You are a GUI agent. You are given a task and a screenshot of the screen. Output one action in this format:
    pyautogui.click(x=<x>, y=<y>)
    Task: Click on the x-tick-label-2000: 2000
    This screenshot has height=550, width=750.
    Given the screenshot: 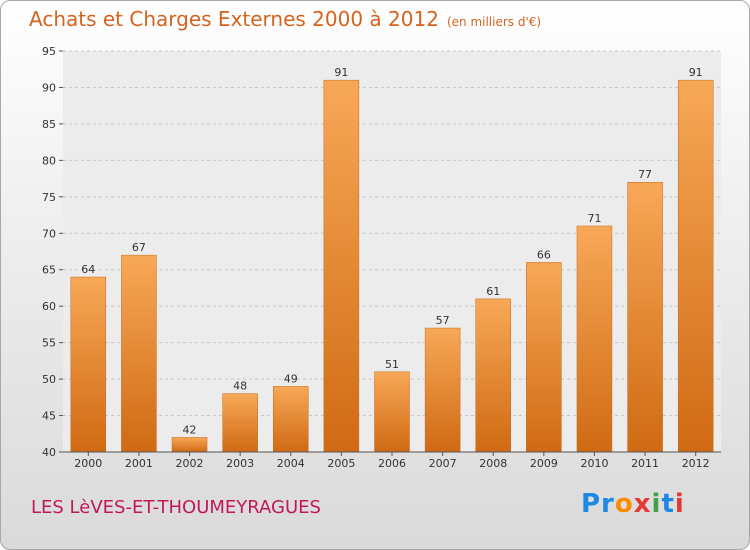 What is the action you would take?
    pyautogui.click(x=88, y=463)
    